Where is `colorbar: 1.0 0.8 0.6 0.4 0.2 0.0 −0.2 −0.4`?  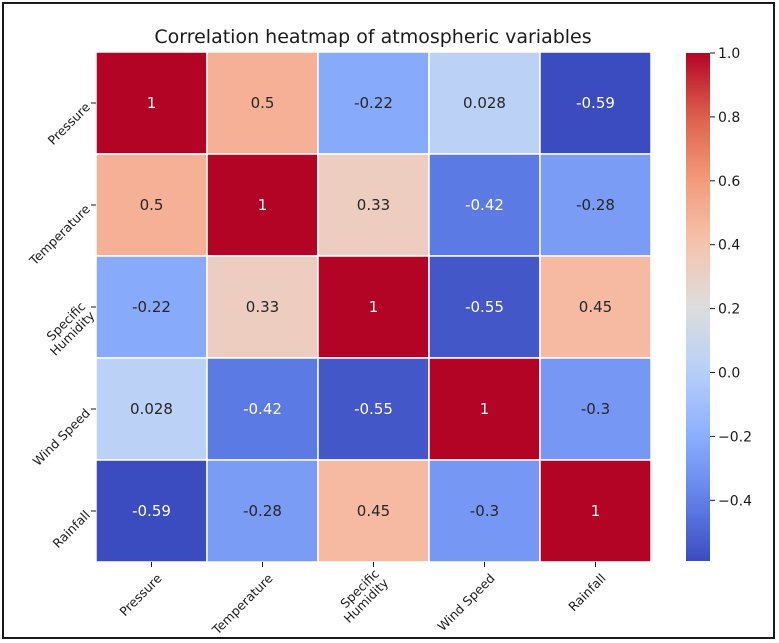
colorbar: 1.0 0.8 0.6 0.4 0.2 0.0 −0.2 −0.4 is located at coordinates (719, 303).